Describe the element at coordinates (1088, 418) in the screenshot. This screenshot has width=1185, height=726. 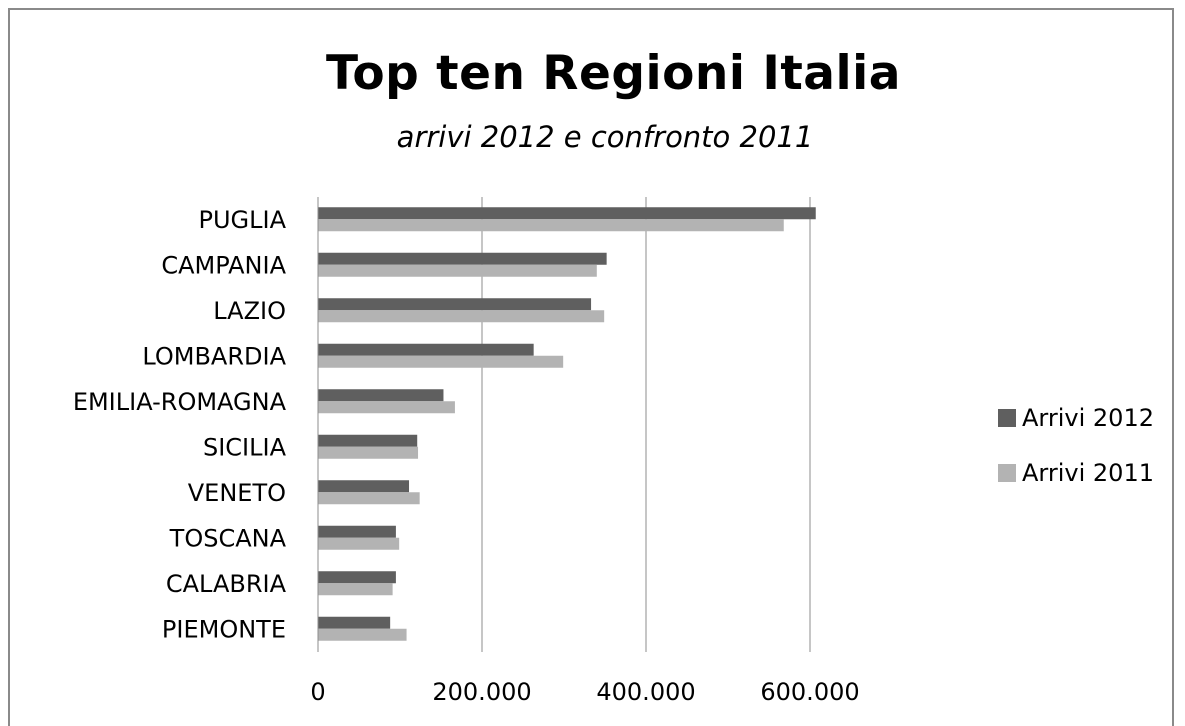
I see `legend-label-arrivi-2012: Arrivi 2012` at that location.